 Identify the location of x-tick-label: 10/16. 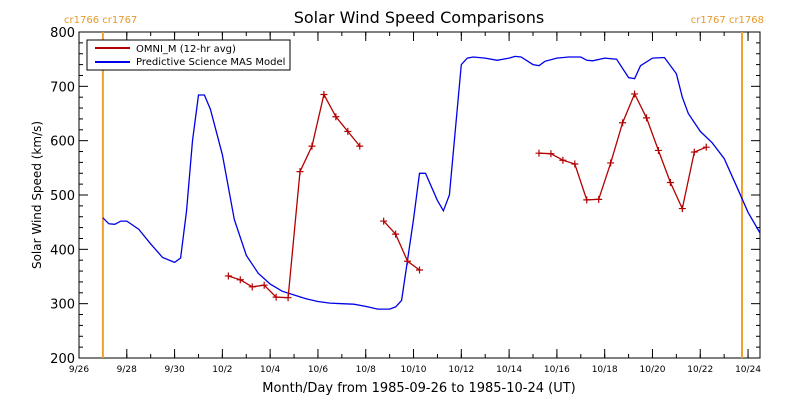
(557, 370).